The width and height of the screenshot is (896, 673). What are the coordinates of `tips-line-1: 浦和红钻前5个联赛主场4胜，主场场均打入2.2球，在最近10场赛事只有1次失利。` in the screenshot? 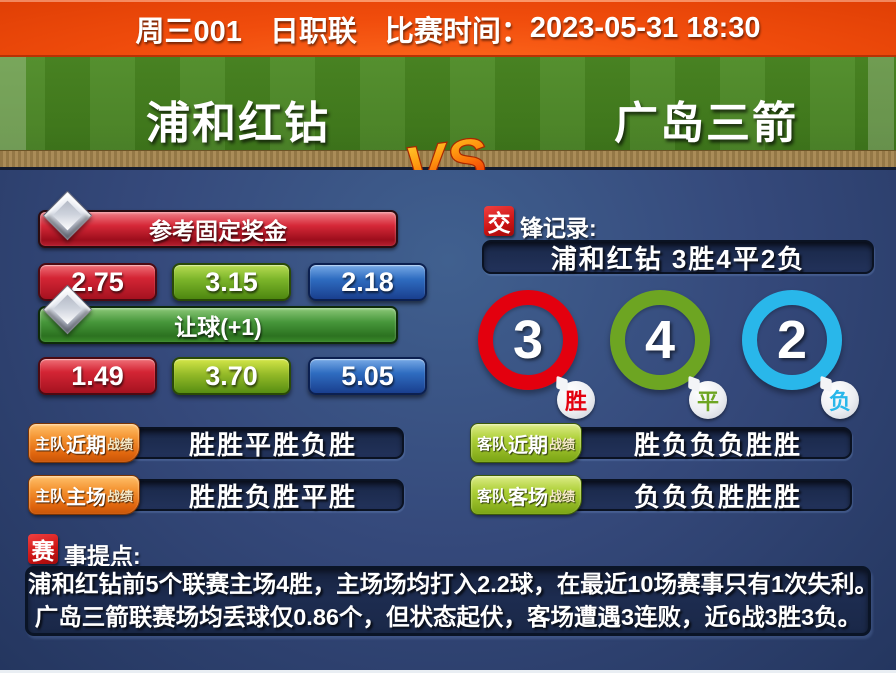 It's located at (453, 584).